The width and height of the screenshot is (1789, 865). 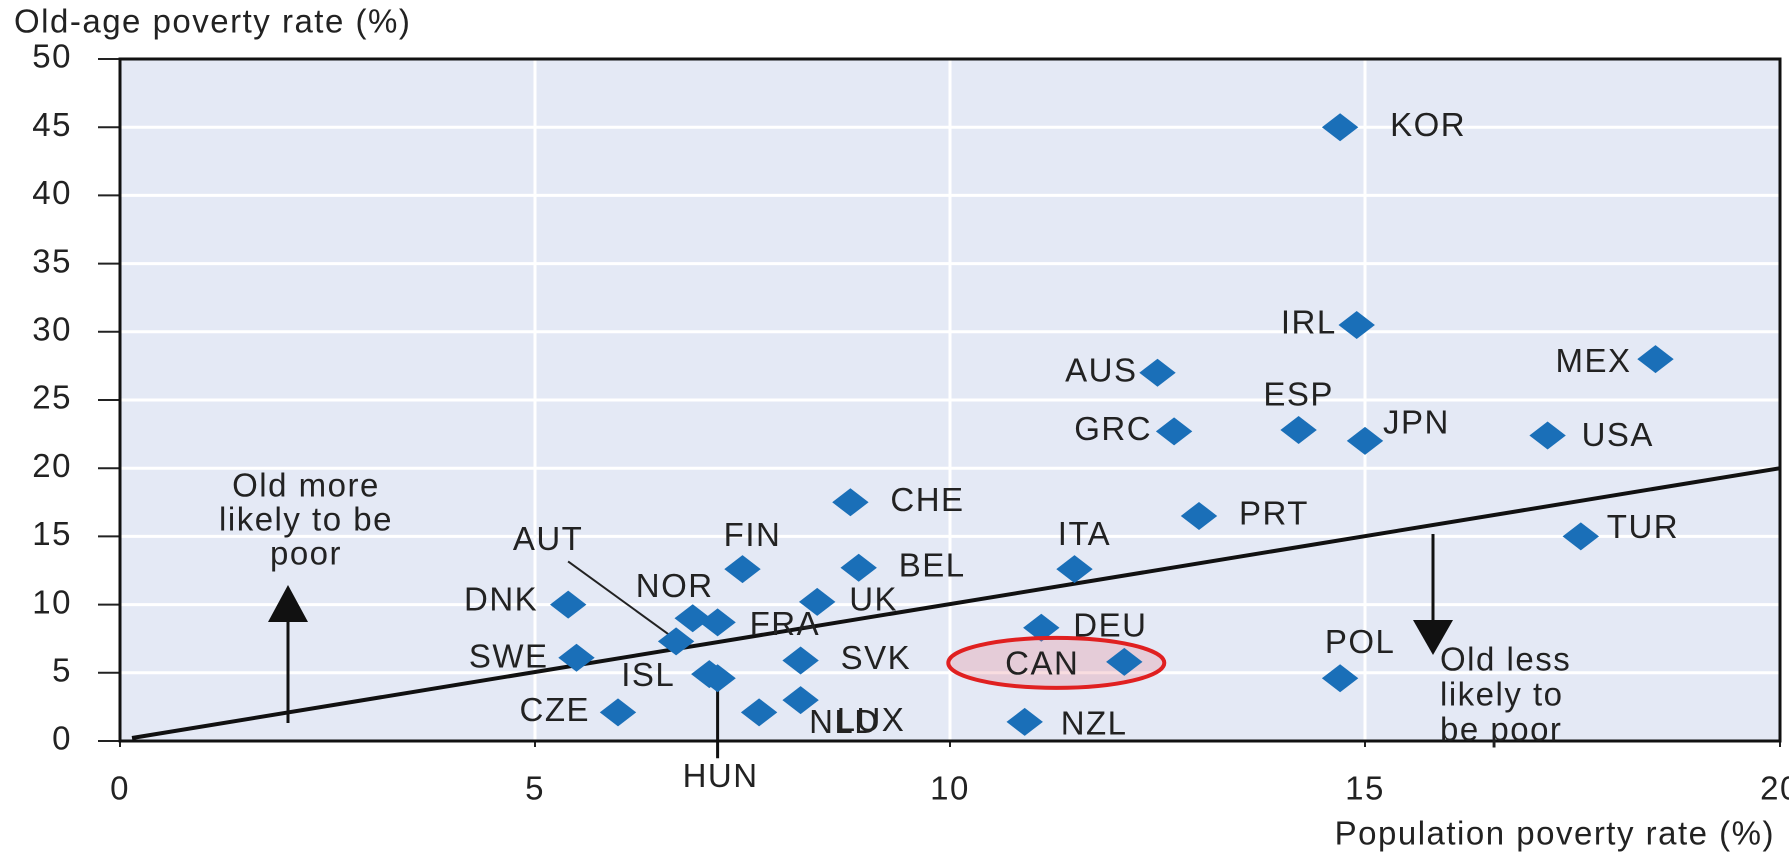 What do you see at coordinates (1593, 360) in the screenshot?
I see `point-label: MEX` at bounding box center [1593, 360].